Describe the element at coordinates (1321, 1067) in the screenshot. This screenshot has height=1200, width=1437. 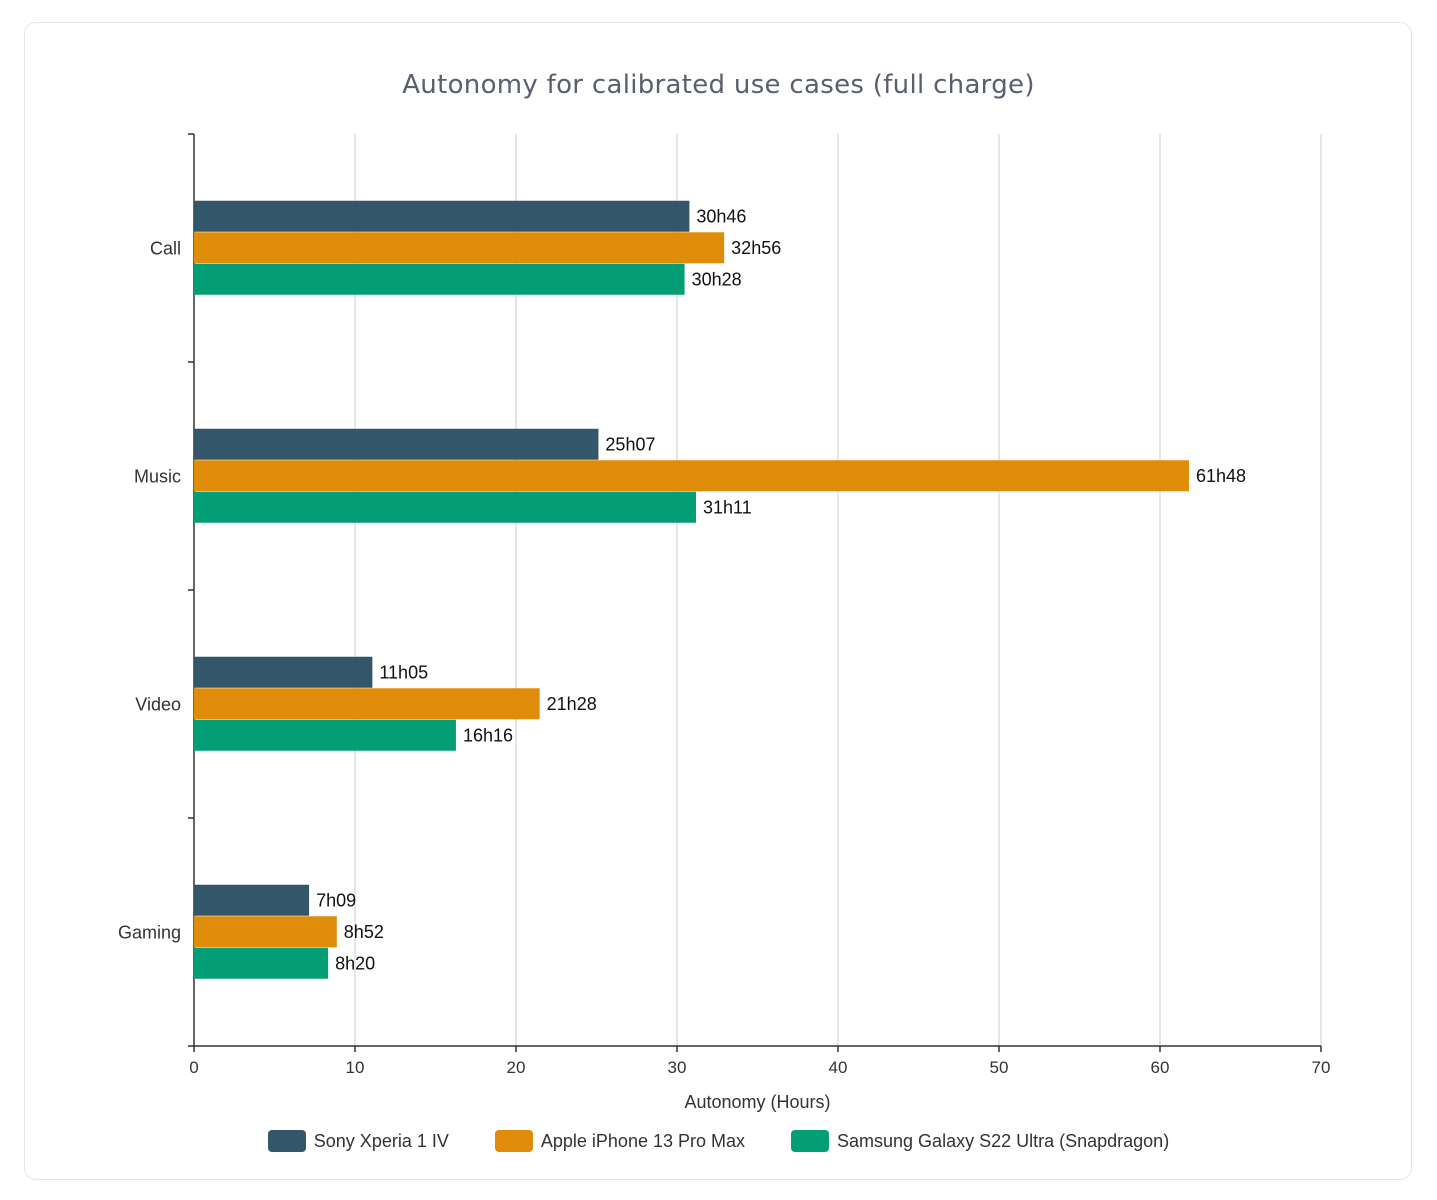
I see `x-tick-label-70: 70` at that location.